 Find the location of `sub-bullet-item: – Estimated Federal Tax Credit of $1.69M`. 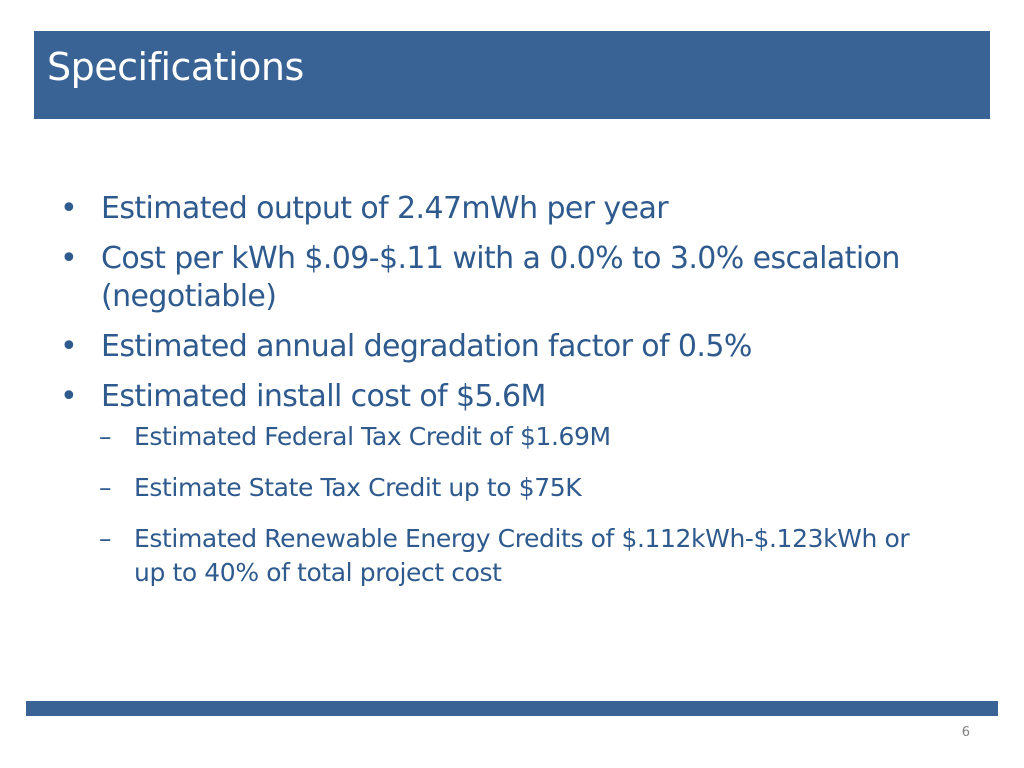

sub-bullet-item: – Estimated Federal Tax Credit of $1.69M is located at coordinates (516, 437).